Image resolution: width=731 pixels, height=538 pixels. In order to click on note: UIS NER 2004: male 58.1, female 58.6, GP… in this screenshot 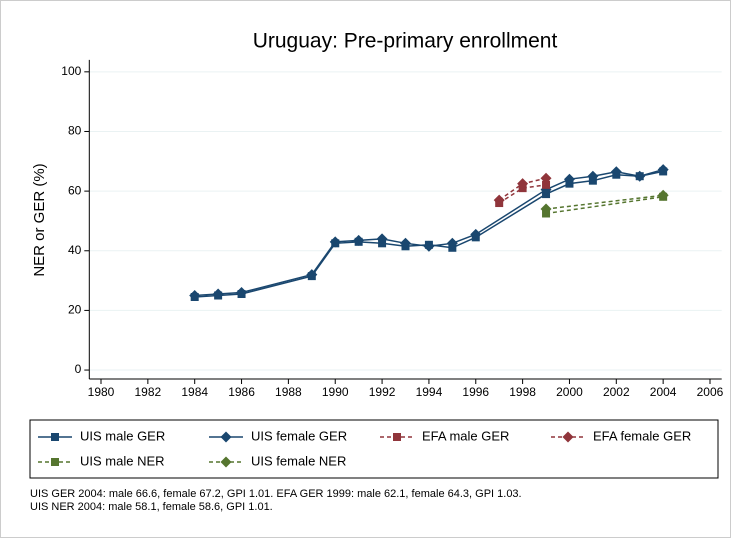, I will do `click(151, 507)`.